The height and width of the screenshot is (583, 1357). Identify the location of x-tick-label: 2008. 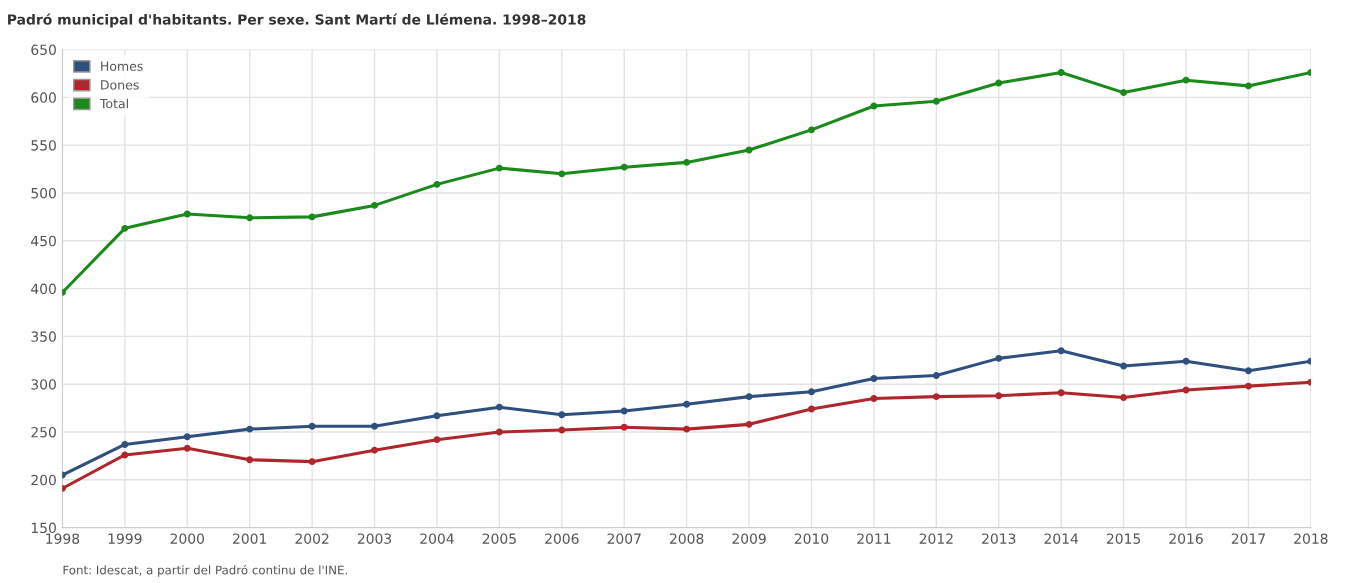
(686, 538).